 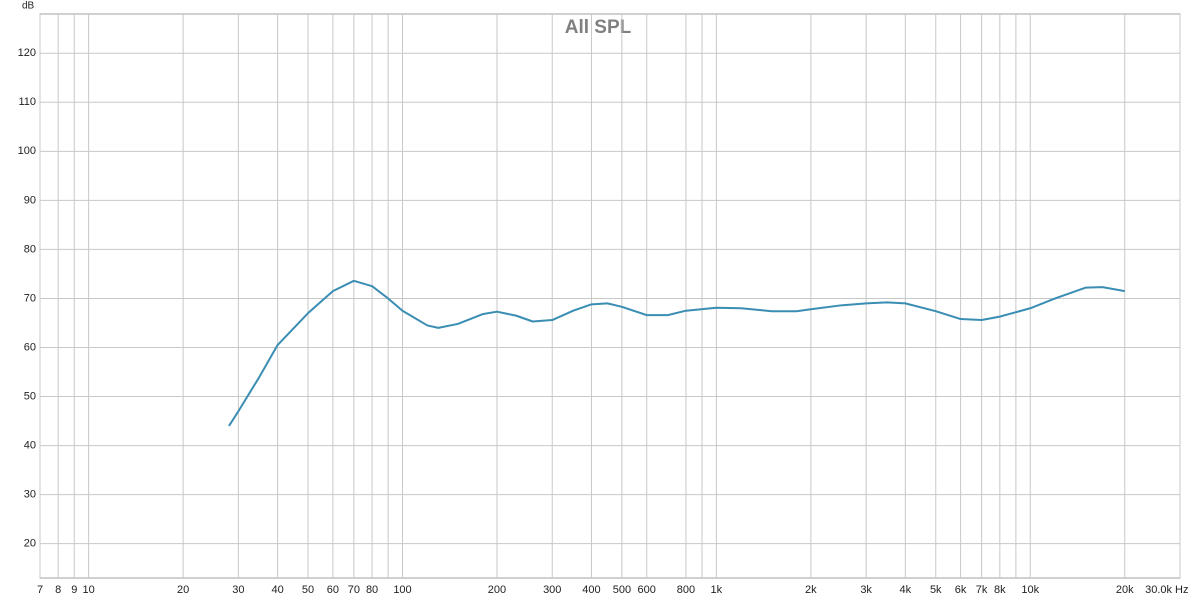 I want to click on x-tick-label: 7, so click(x=40, y=590).